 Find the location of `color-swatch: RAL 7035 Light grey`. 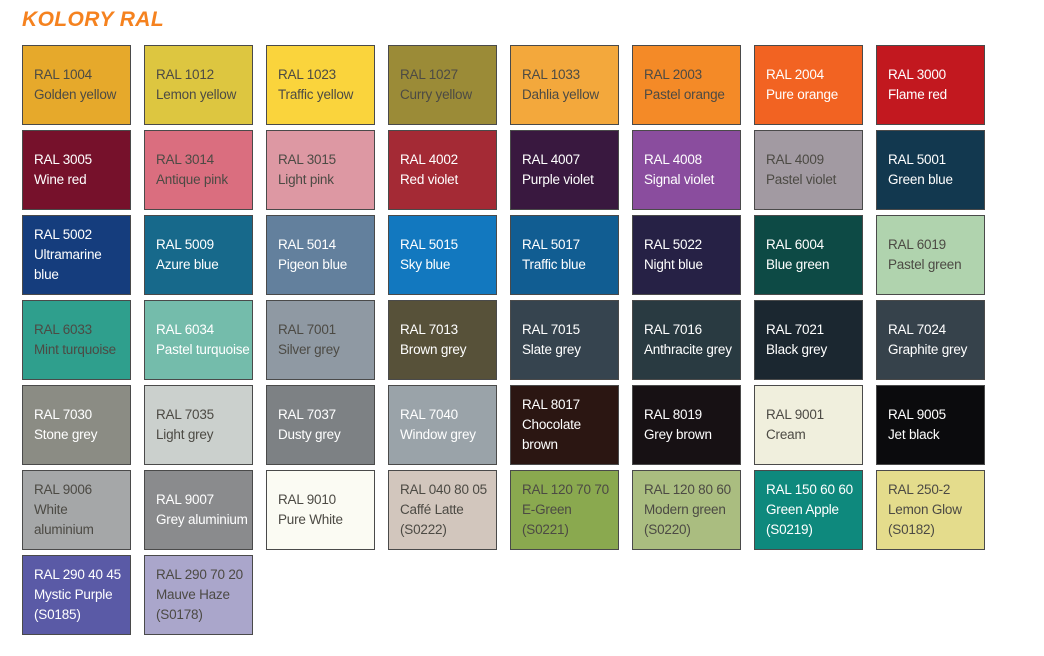

color-swatch: RAL 7035 Light grey is located at coordinates (198, 425).